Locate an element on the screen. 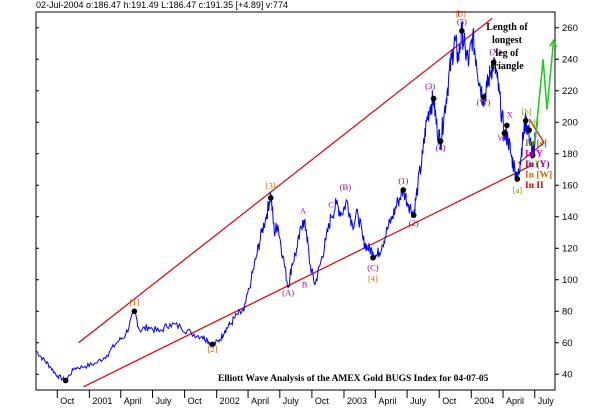 This screenshot has width=600, height=411. wave-label: (B) is located at coordinates (346, 187).